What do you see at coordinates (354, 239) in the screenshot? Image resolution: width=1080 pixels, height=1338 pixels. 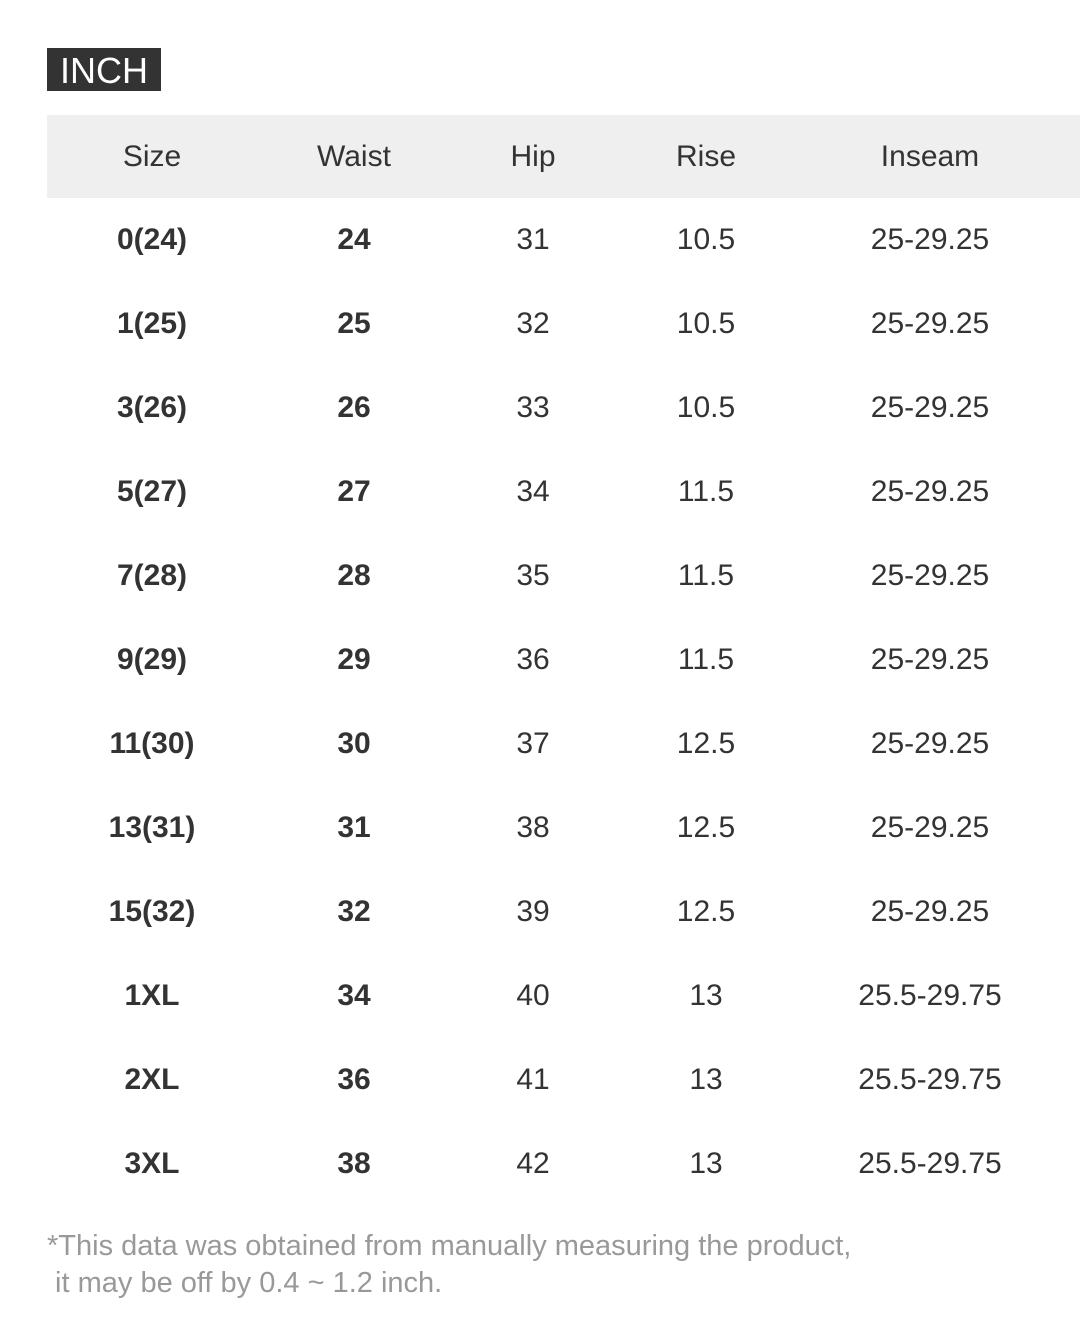 I see `cell-waist: 24` at bounding box center [354, 239].